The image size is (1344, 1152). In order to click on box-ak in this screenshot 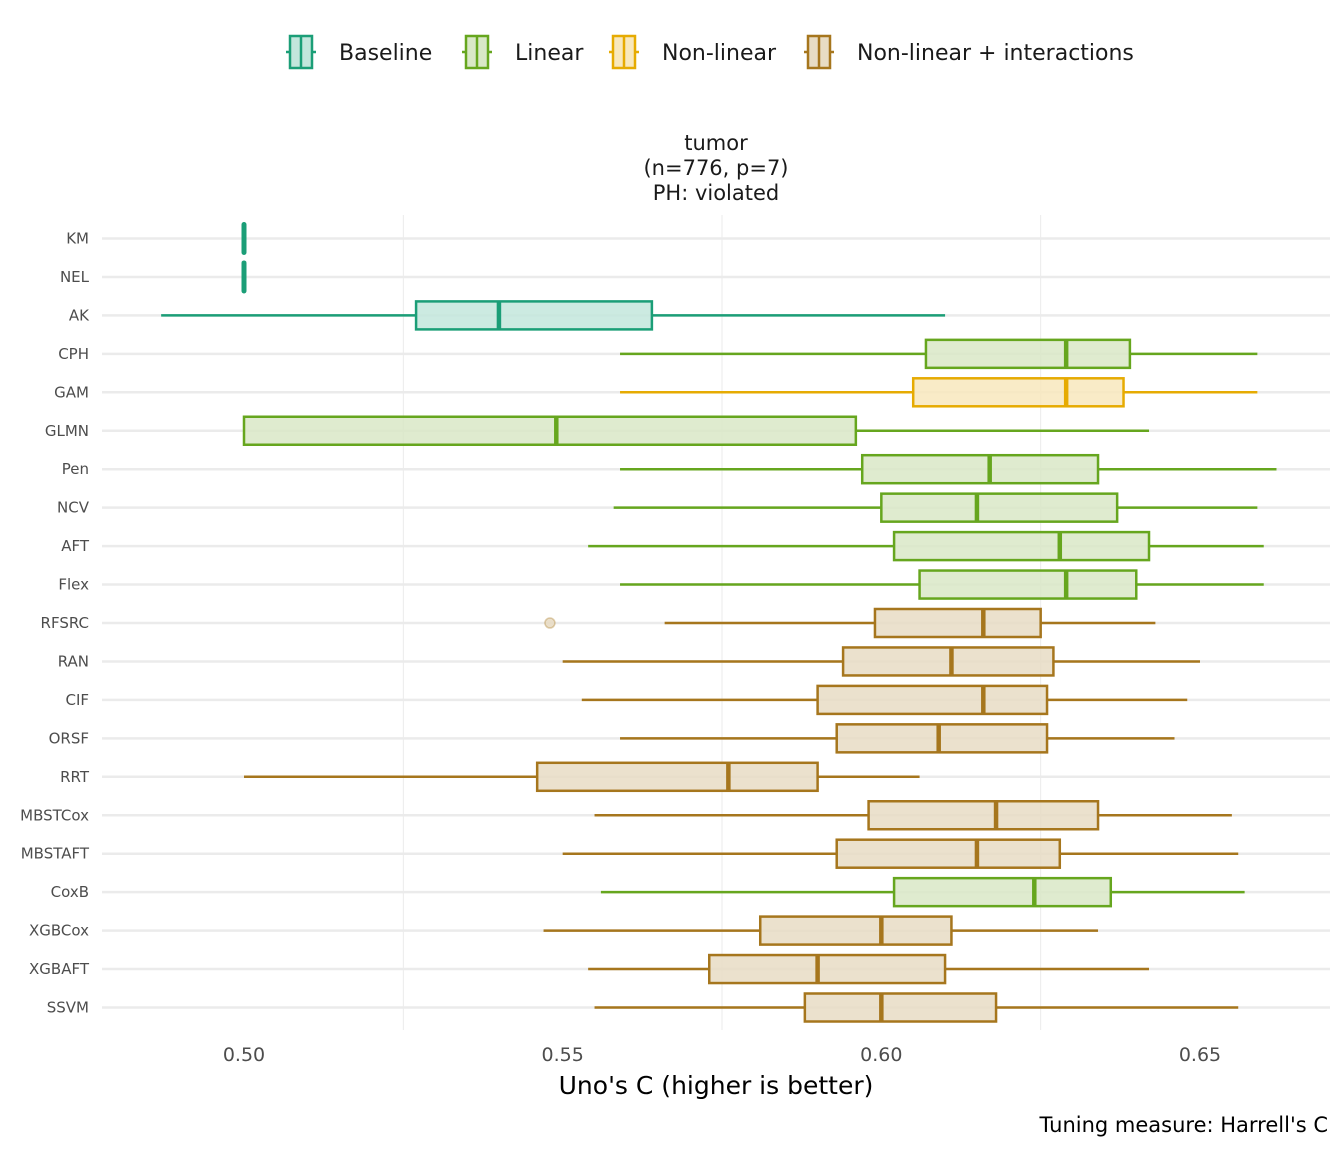, I will do `click(553, 315)`.